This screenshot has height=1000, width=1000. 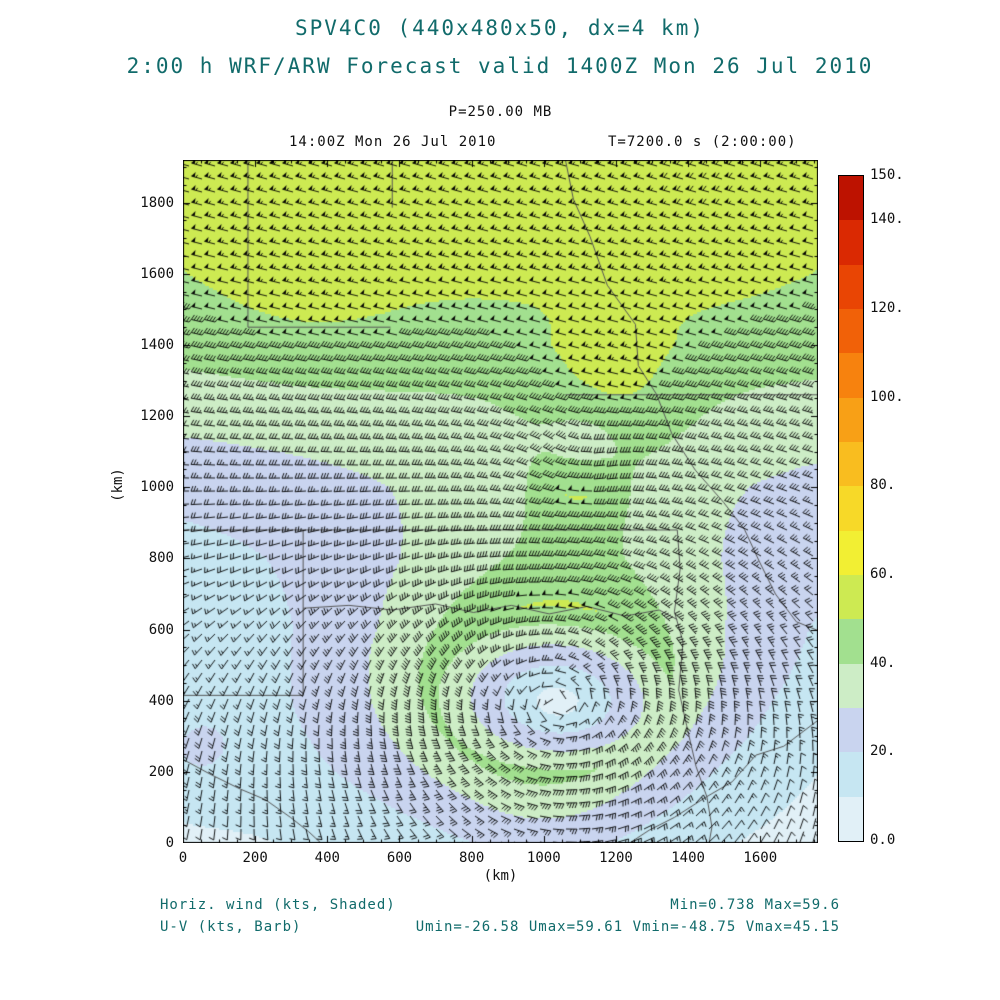 I want to click on y-tick-label: 1800, so click(x=157, y=202).